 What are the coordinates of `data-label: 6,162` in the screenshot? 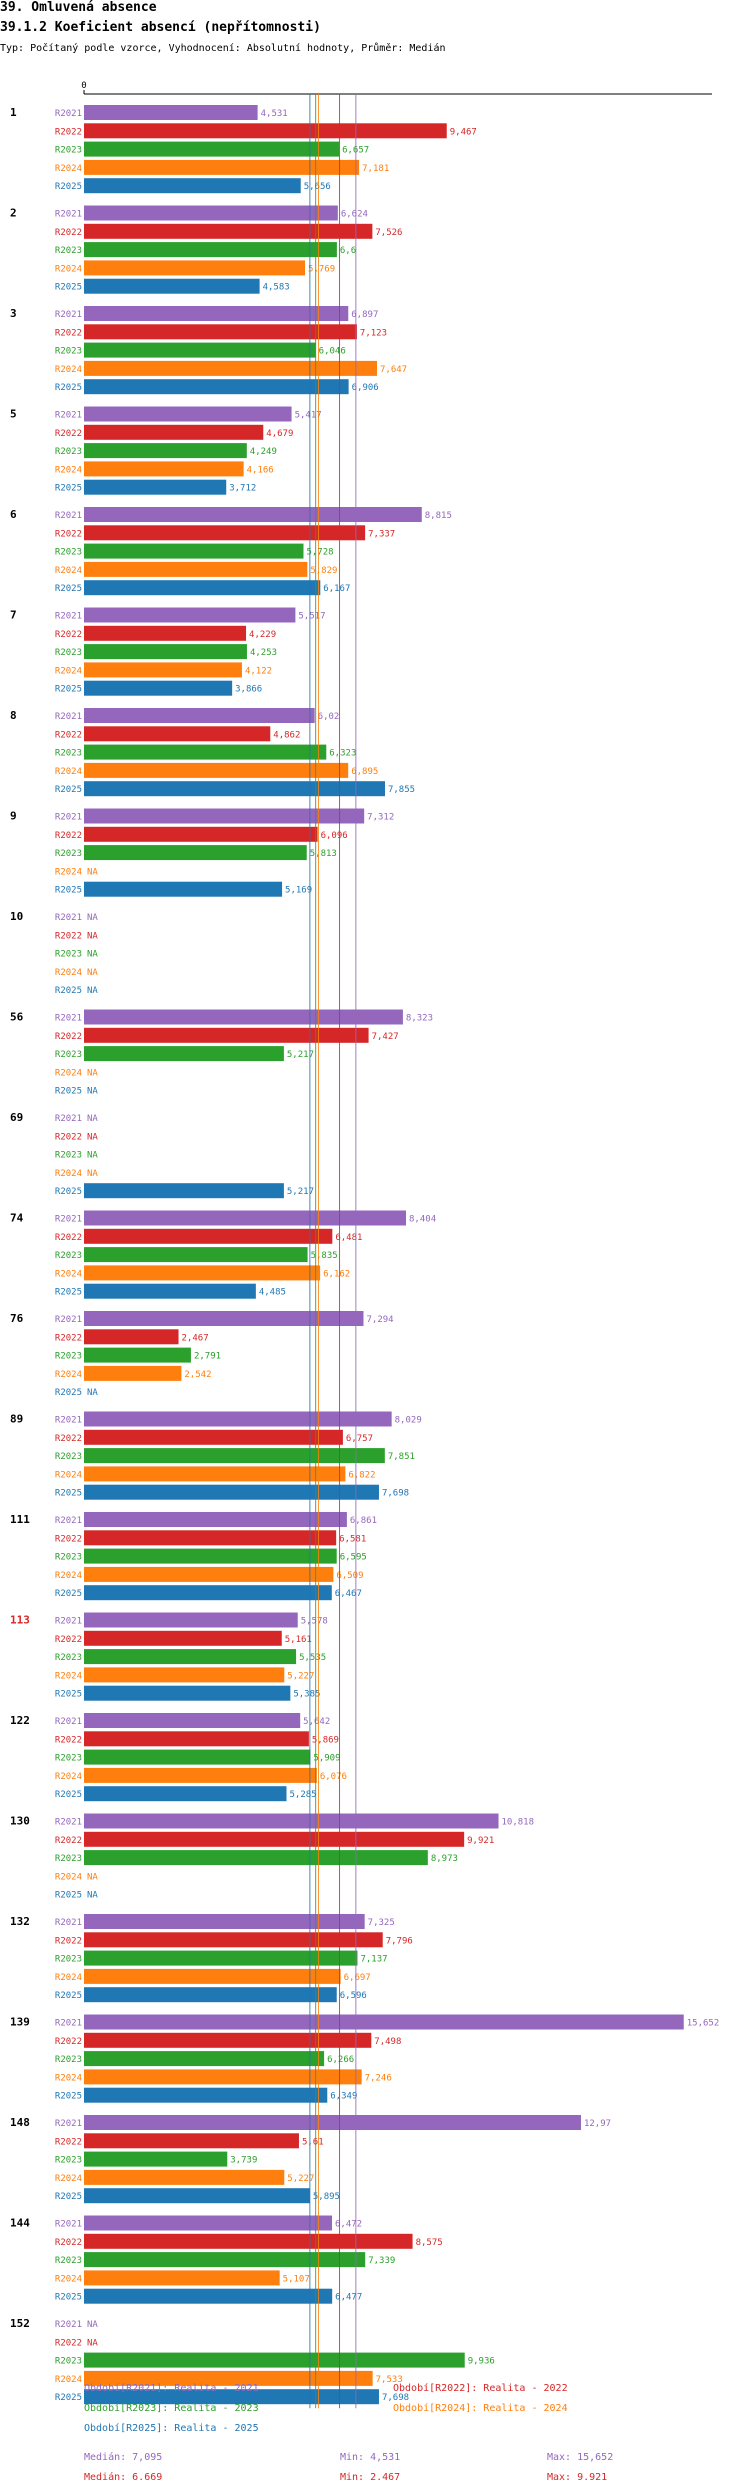 It's located at (336, 1274).